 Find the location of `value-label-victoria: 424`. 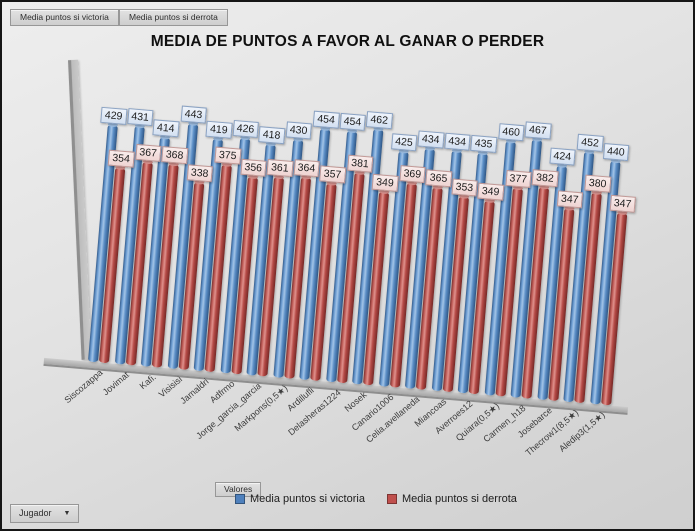

value-label-victoria: 424 is located at coordinates (562, 156).